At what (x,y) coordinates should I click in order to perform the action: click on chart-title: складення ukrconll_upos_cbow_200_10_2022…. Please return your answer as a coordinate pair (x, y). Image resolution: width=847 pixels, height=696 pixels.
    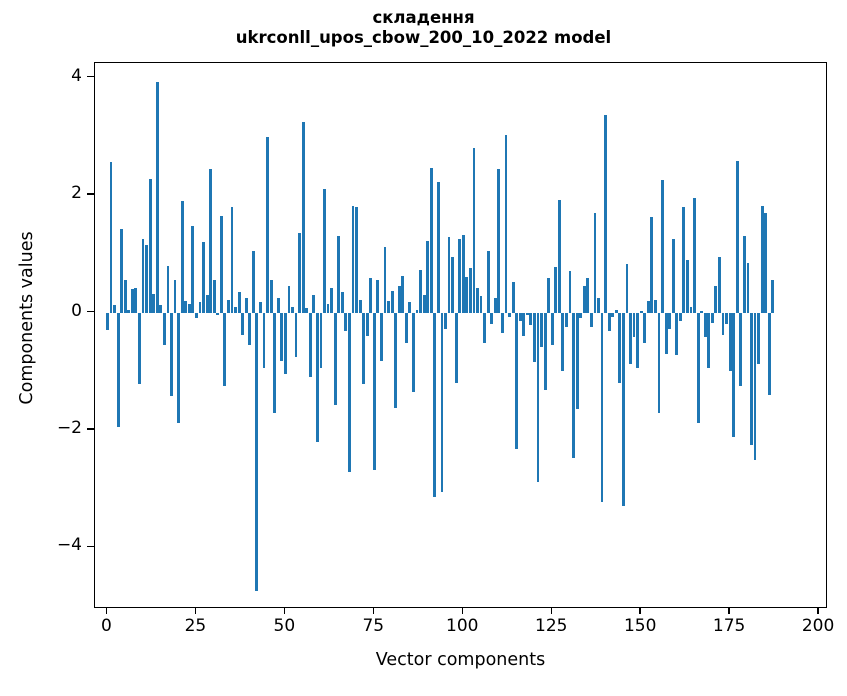
    Looking at the image, I should click on (423, 28).